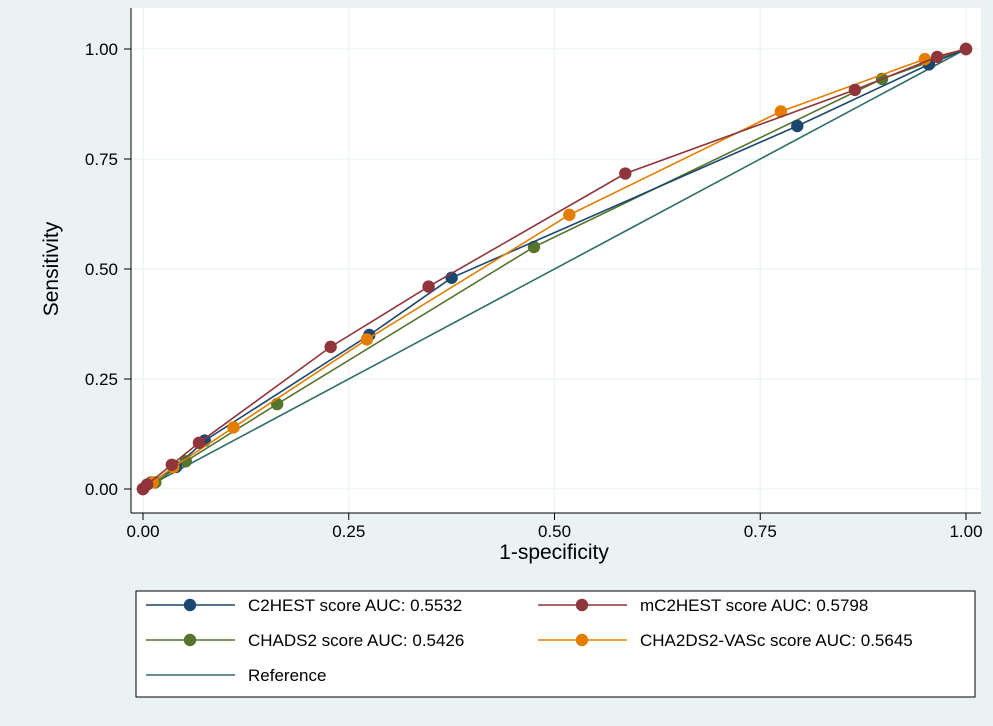 The width and height of the screenshot is (993, 726). What do you see at coordinates (348, 531) in the screenshot?
I see `x-tick-label: 0.25` at bounding box center [348, 531].